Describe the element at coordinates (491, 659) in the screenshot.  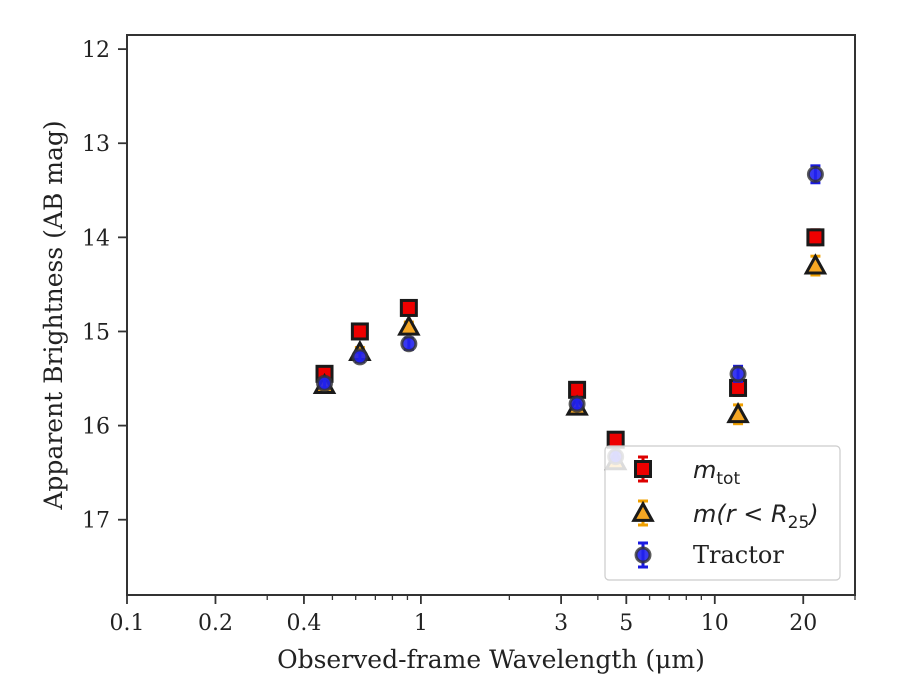
I see `x-axis-title: Observed-frame Wavelength (μm)` at that location.